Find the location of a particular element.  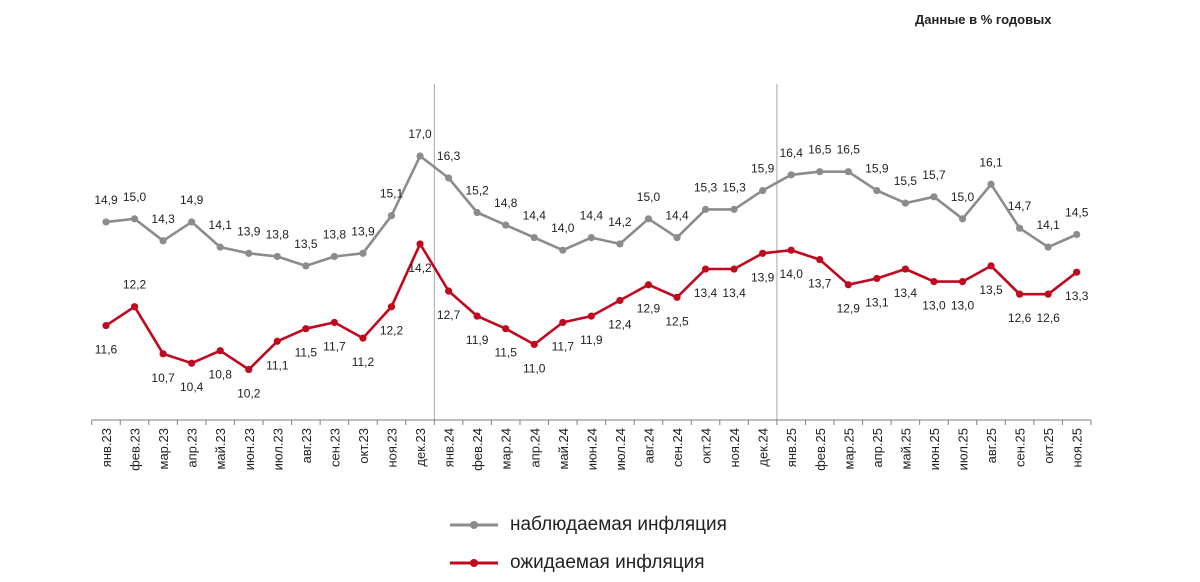

x-tick-label: мар.25 is located at coordinates (848, 448).